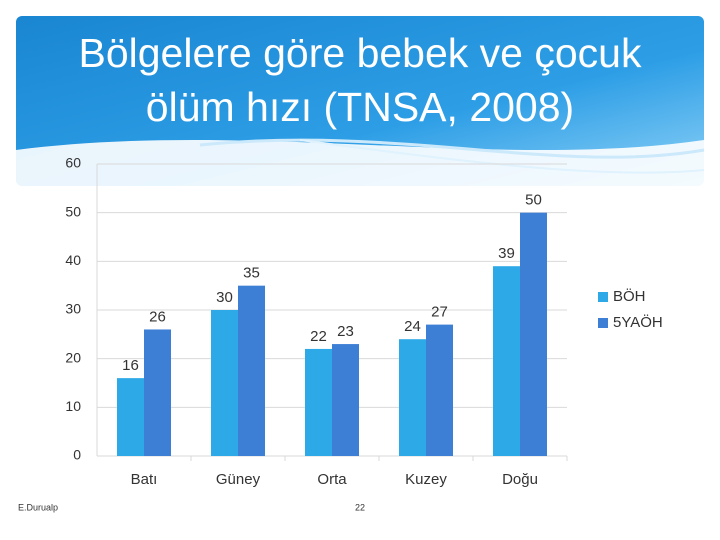 This screenshot has width=720, height=540. Describe the element at coordinates (506, 253) in the screenshot. I see `data-label: 39` at that location.